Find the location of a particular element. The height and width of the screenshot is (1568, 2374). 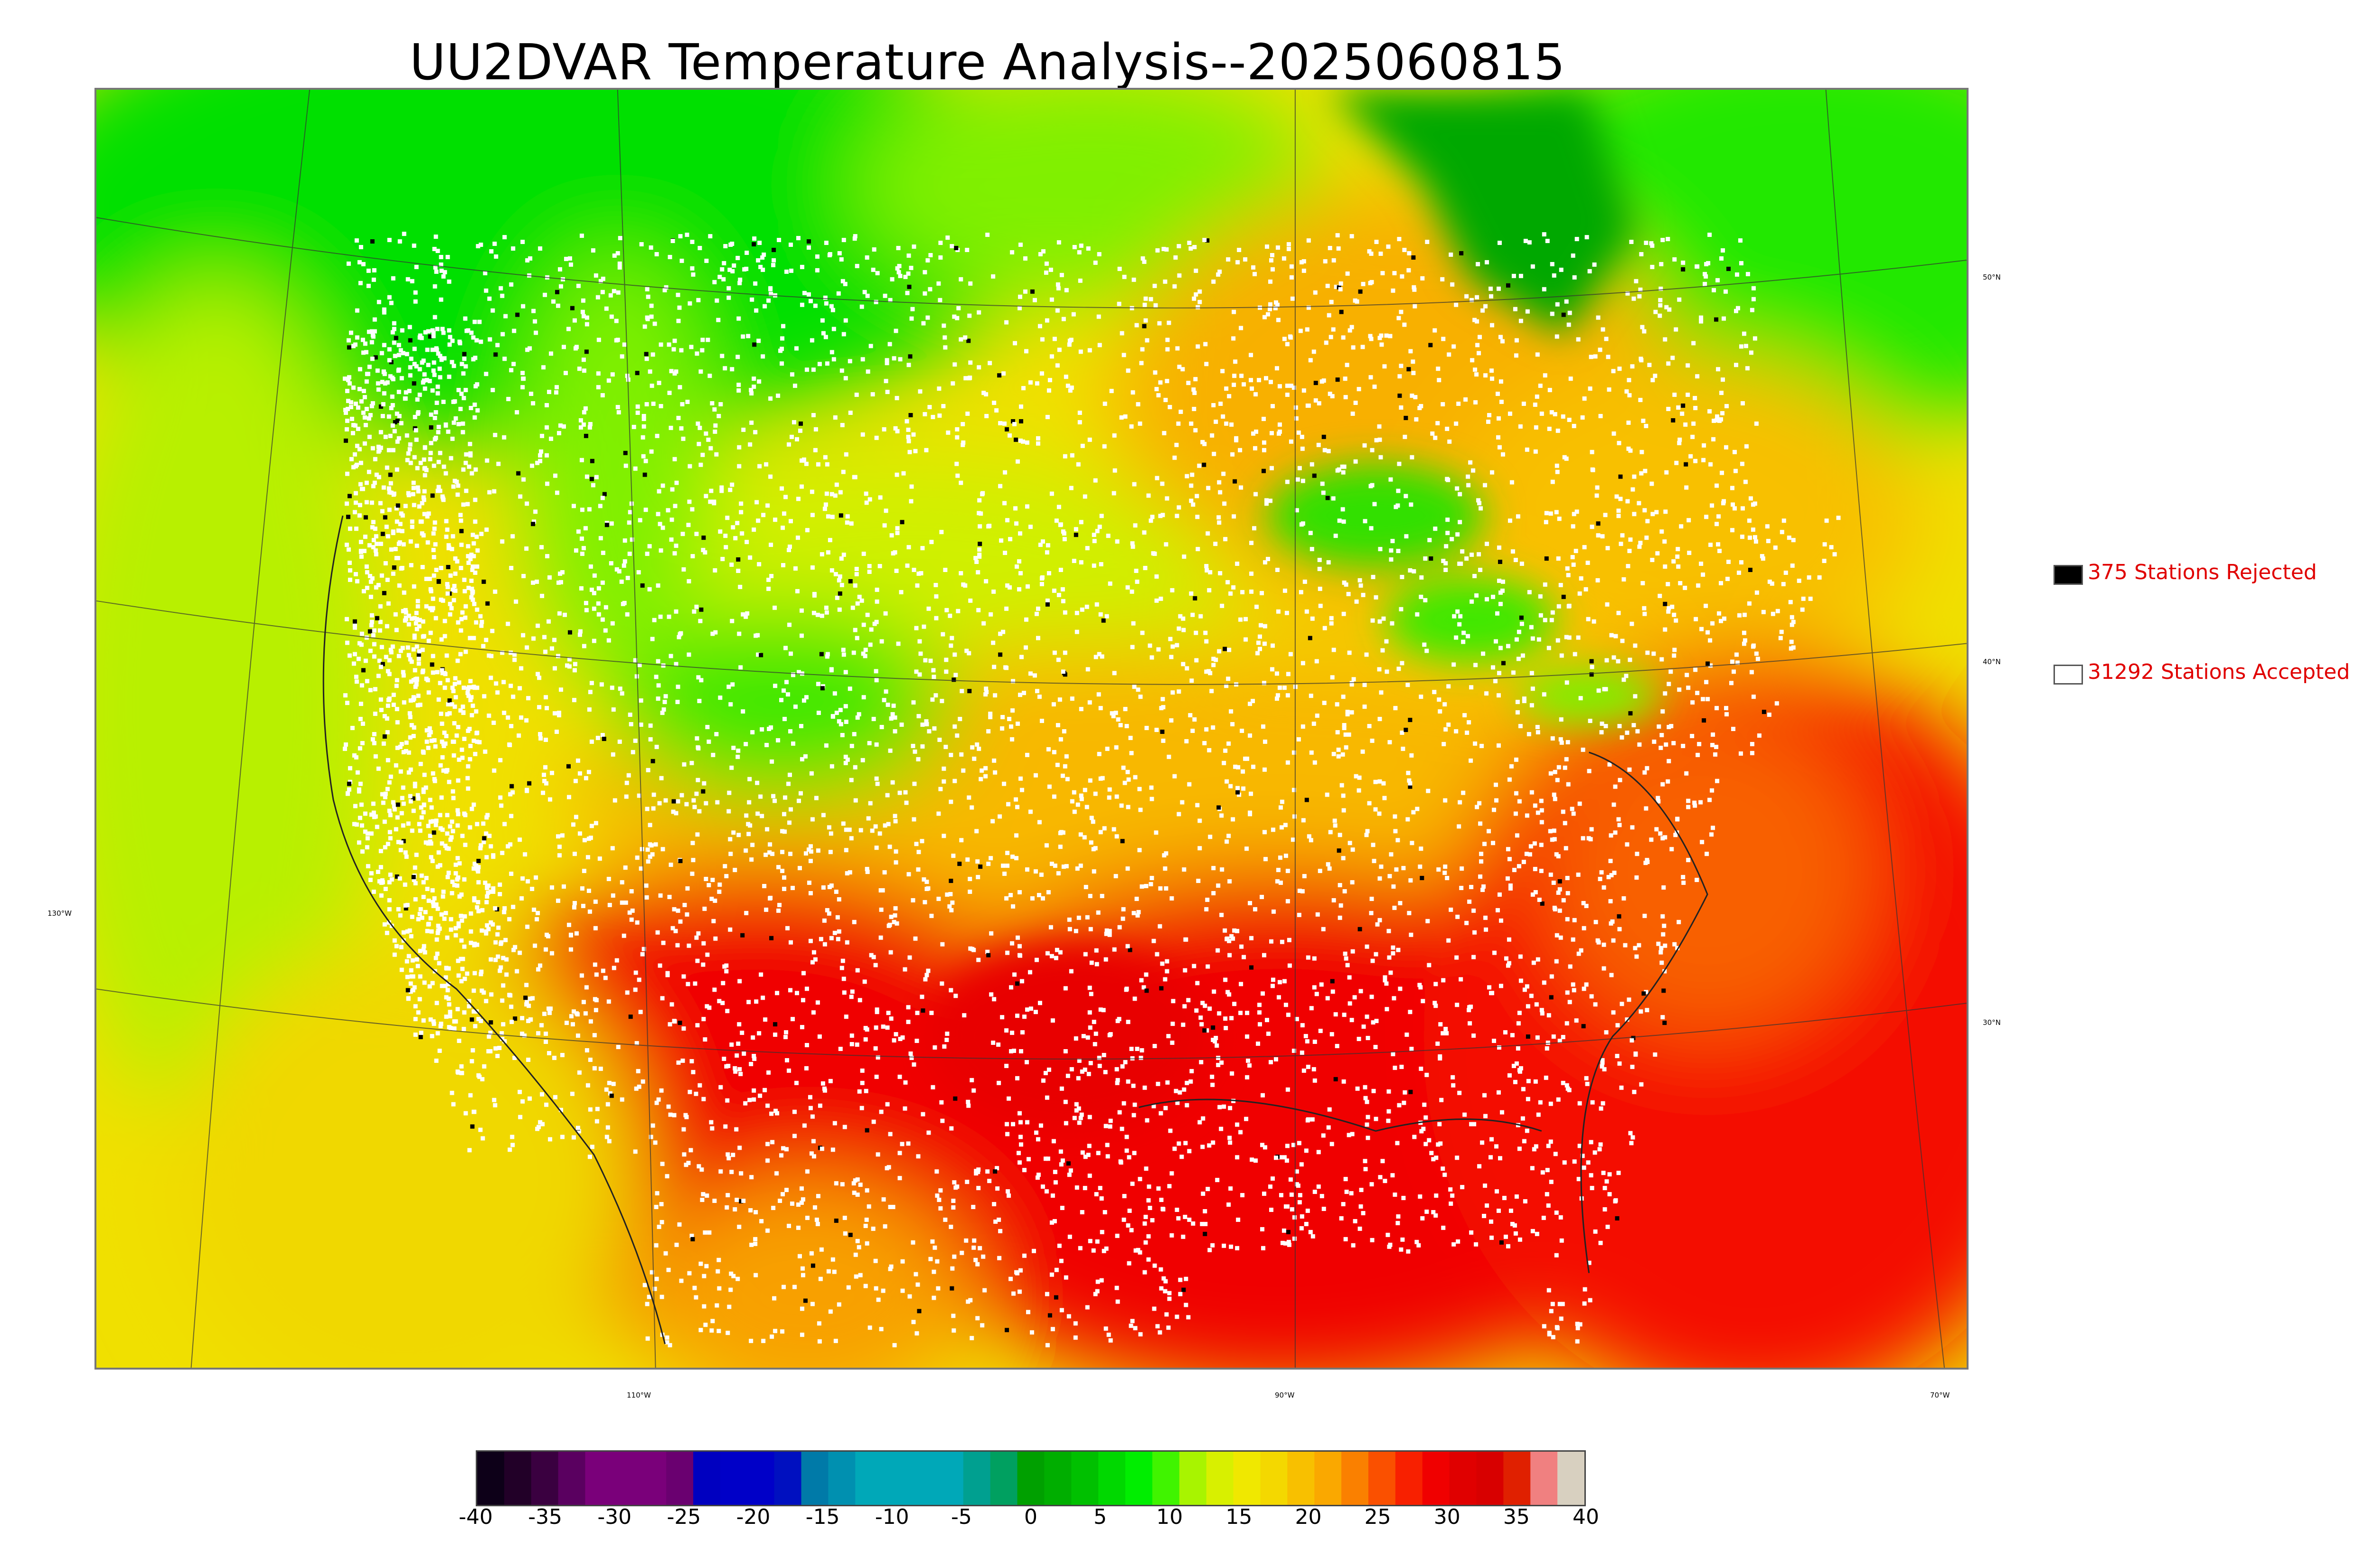

colorbar-tick-label: -20 is located at coordinates (753, 1517).